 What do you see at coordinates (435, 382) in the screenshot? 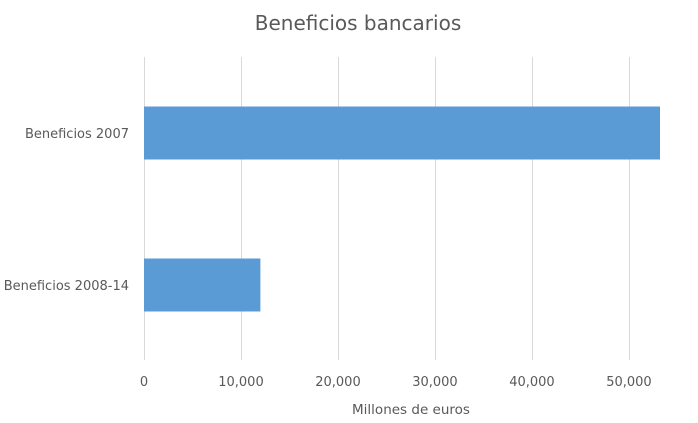
I see `x-tick-label: 30,000` at bounding box center [435, 382].